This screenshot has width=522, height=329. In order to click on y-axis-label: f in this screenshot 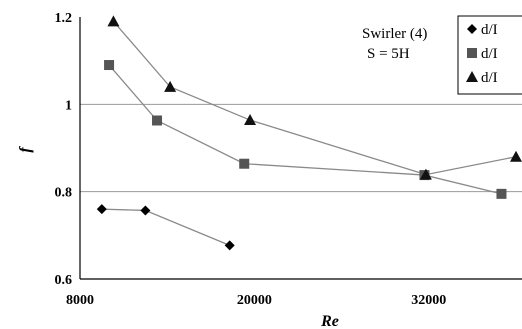, I will do `click(25, 149)`.